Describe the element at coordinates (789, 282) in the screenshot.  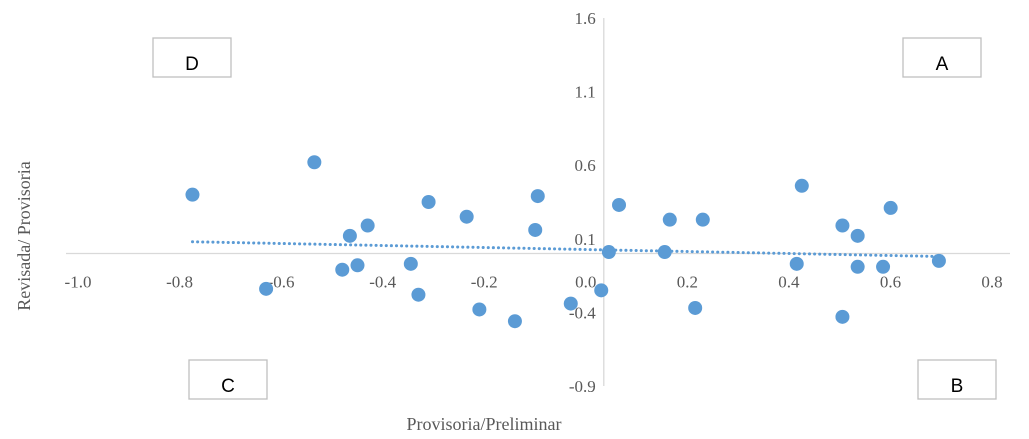
I see `x-tick-label: 0.4` at that location.